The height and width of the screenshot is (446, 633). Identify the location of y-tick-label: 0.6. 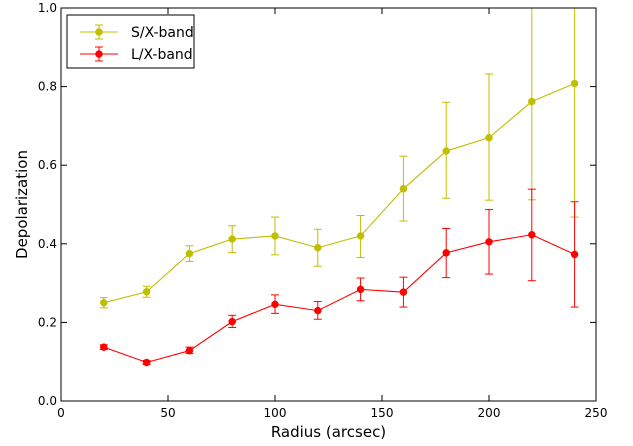
(47, 165).